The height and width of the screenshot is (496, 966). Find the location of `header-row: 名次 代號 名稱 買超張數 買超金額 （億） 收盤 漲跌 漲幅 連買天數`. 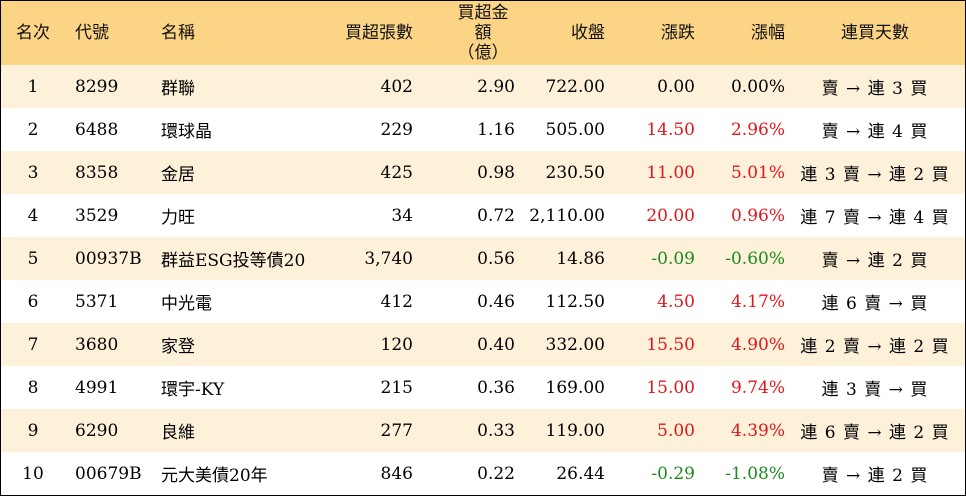

header-row: 名次 代號 名稱 買超張數 買超金額 （億） 收盤 漲跌 漲幅 連買天數 is located at coordinates (483, 33).